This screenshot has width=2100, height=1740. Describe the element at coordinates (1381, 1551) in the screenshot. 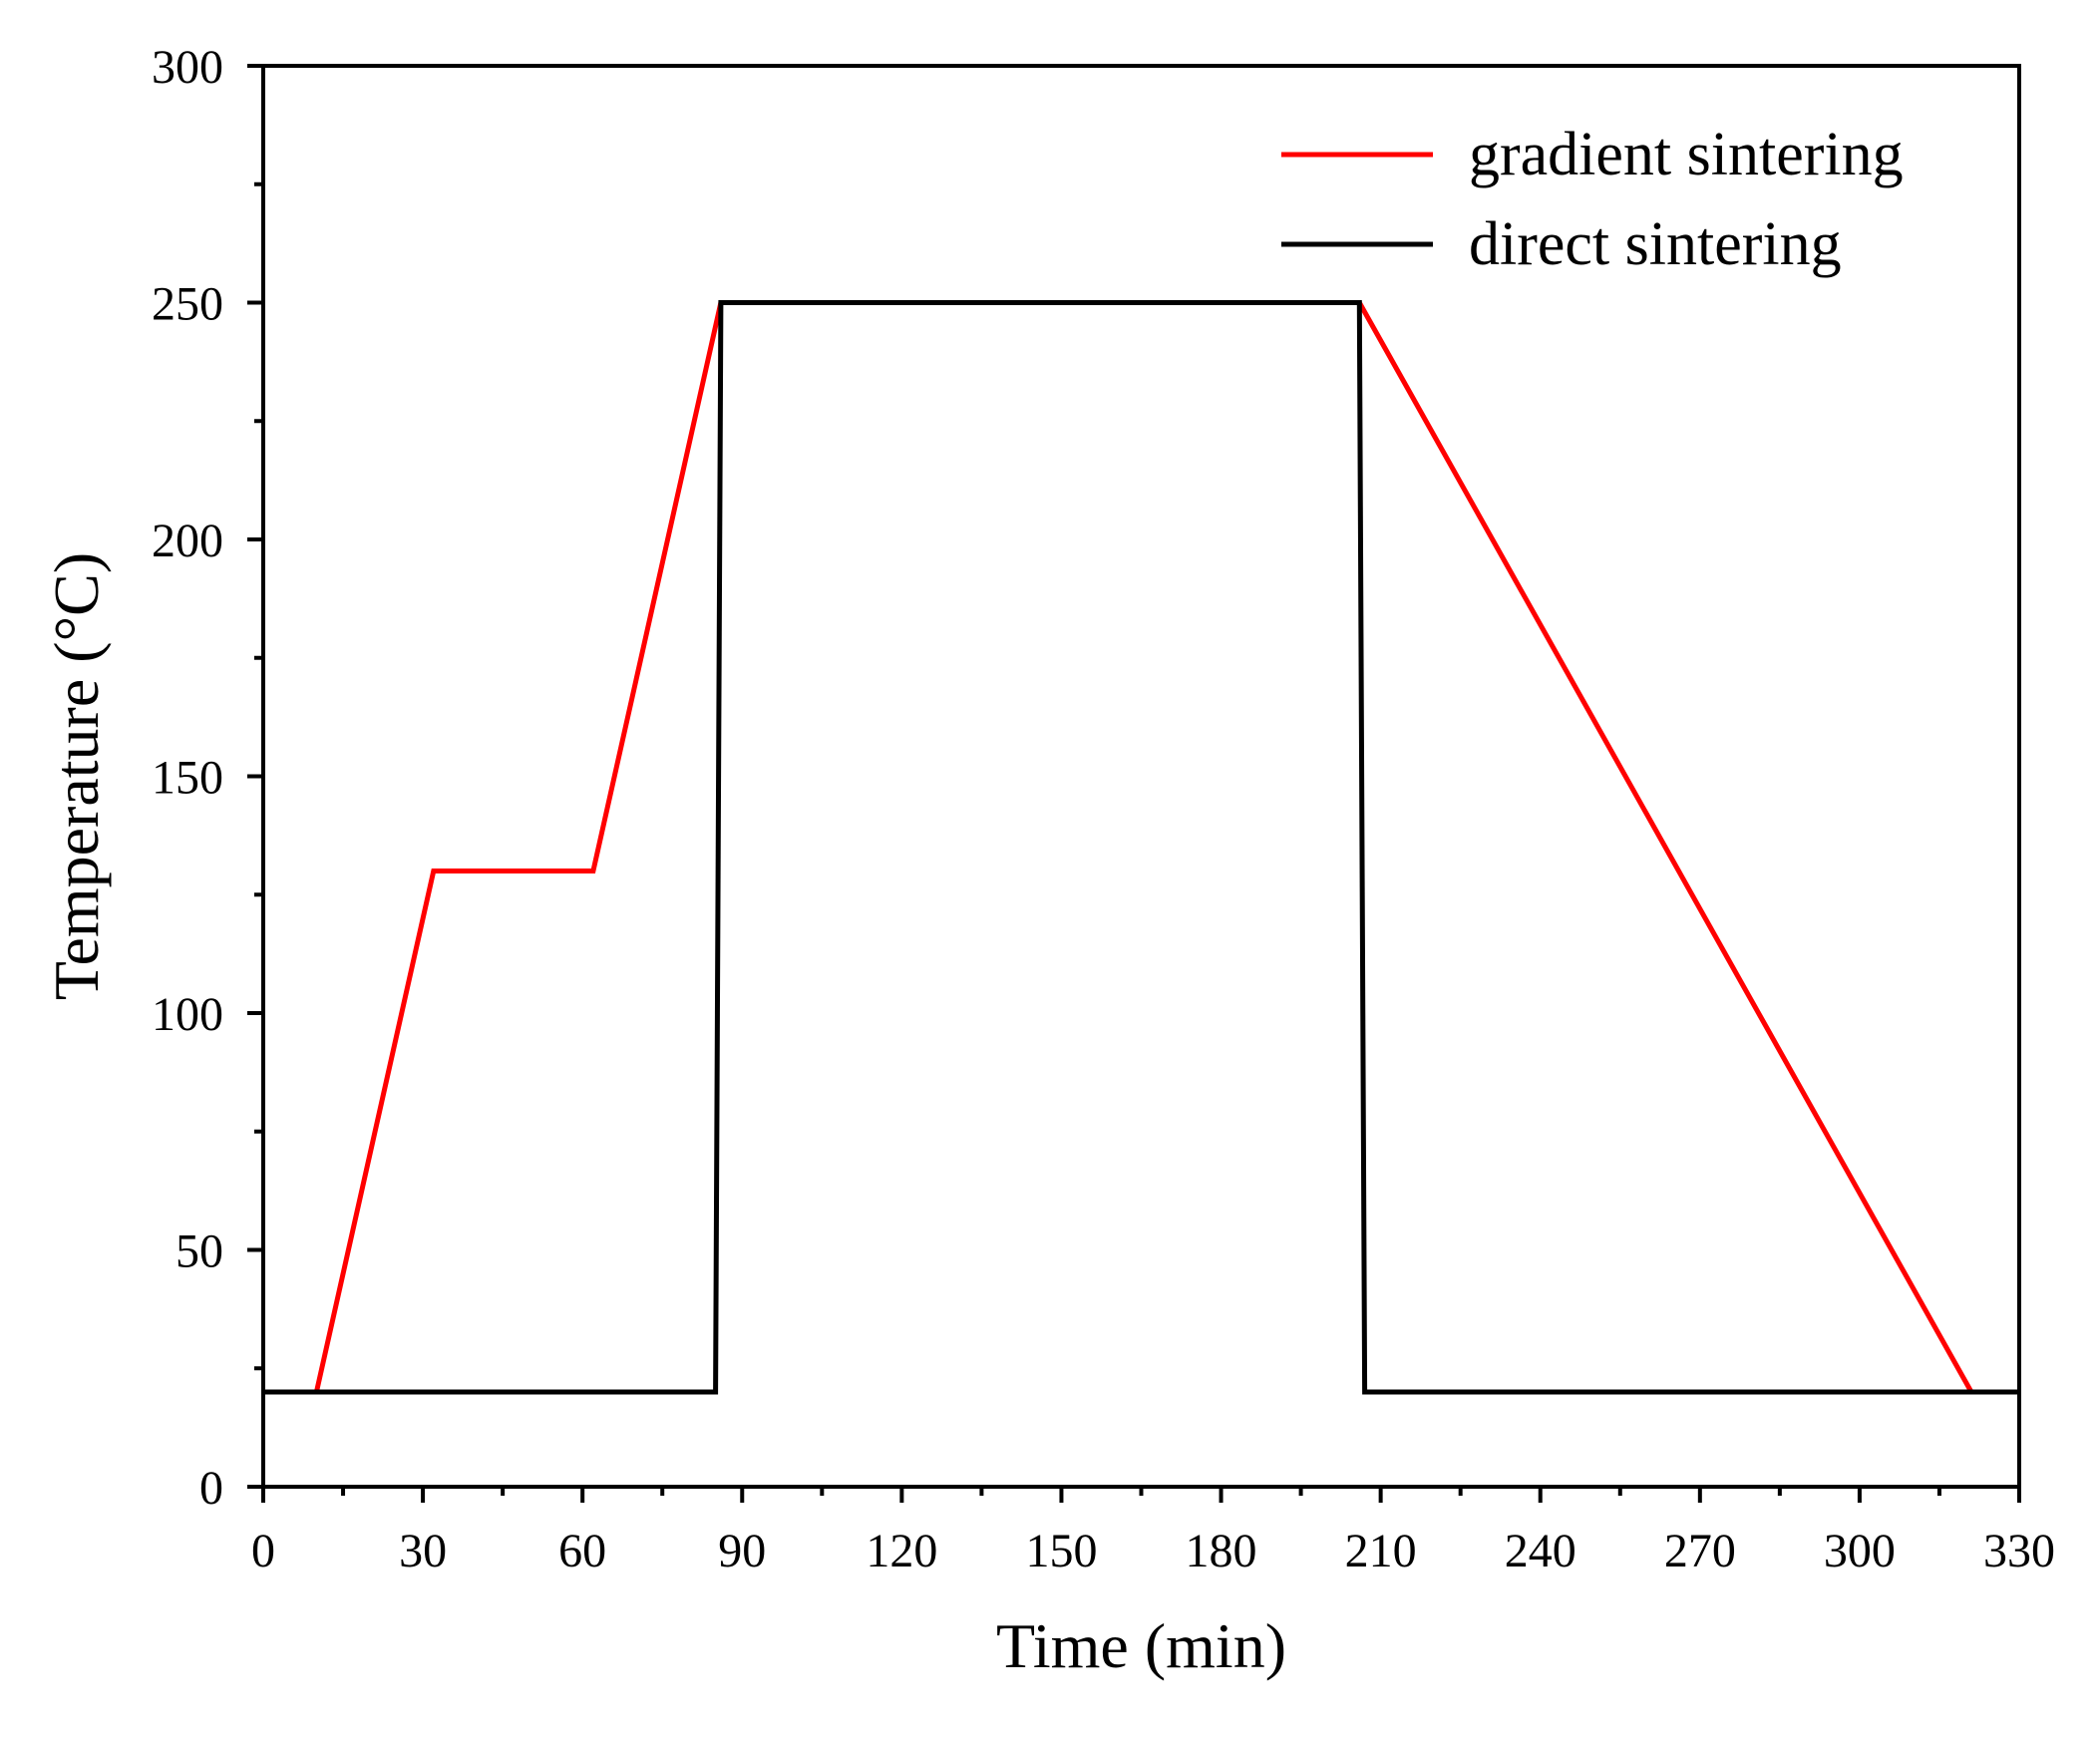

I see `x-tick-label: 210` at that location.